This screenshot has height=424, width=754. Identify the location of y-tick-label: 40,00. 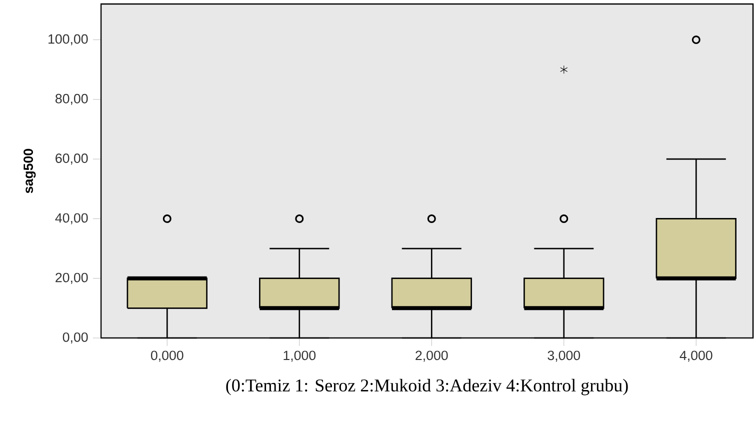
(71, 218).